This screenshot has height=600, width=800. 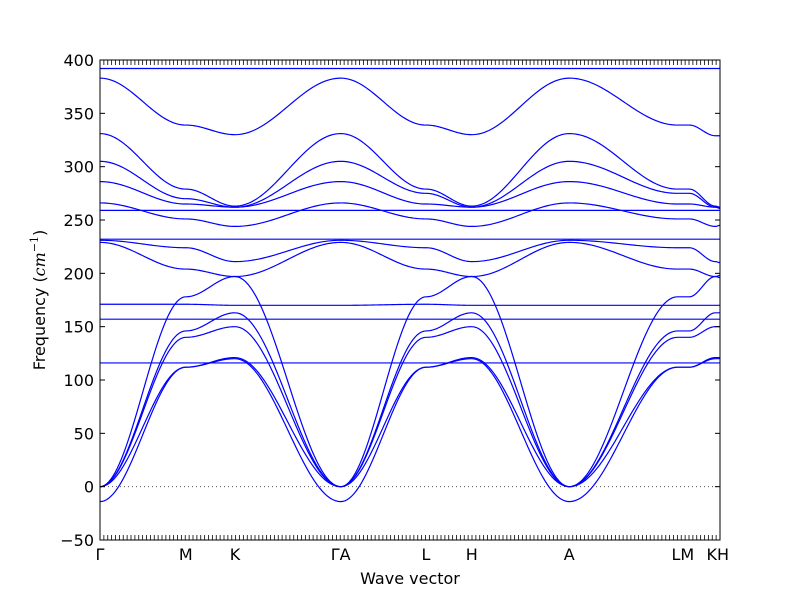 I want to click on y-tick-labels: −50 0 50 100 150 200 250 300 350 400, so click(x=77, y=300).